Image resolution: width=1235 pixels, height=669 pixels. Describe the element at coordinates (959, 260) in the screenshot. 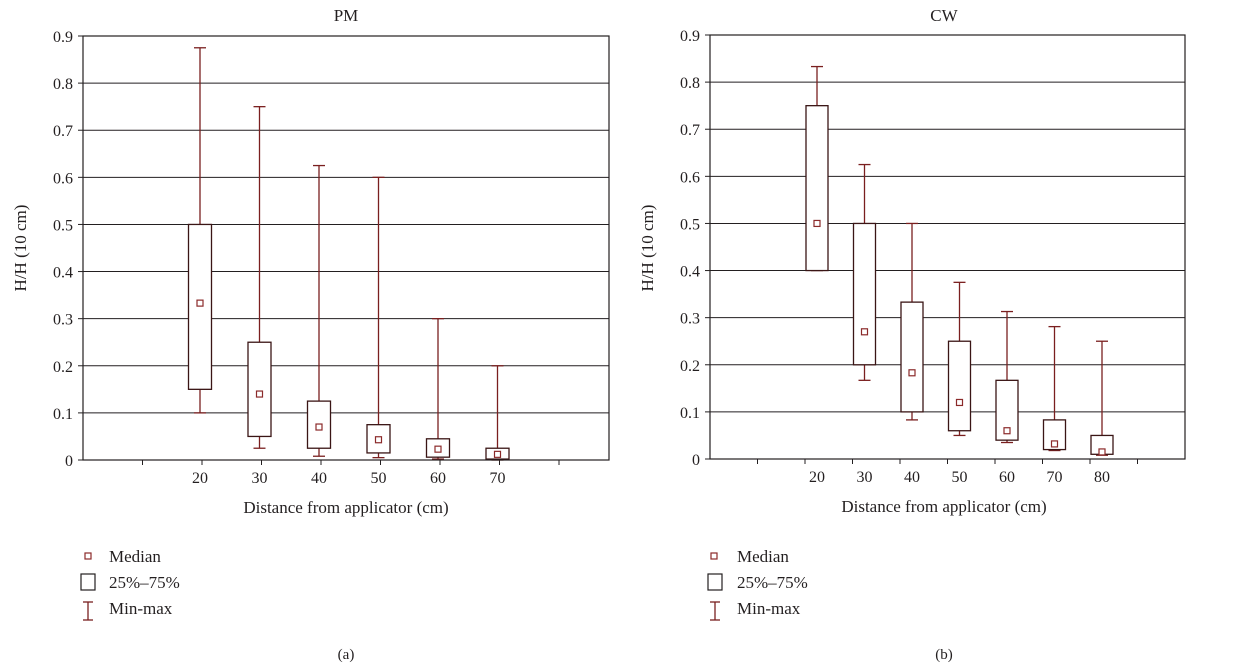

I see `box-plots` at that location.